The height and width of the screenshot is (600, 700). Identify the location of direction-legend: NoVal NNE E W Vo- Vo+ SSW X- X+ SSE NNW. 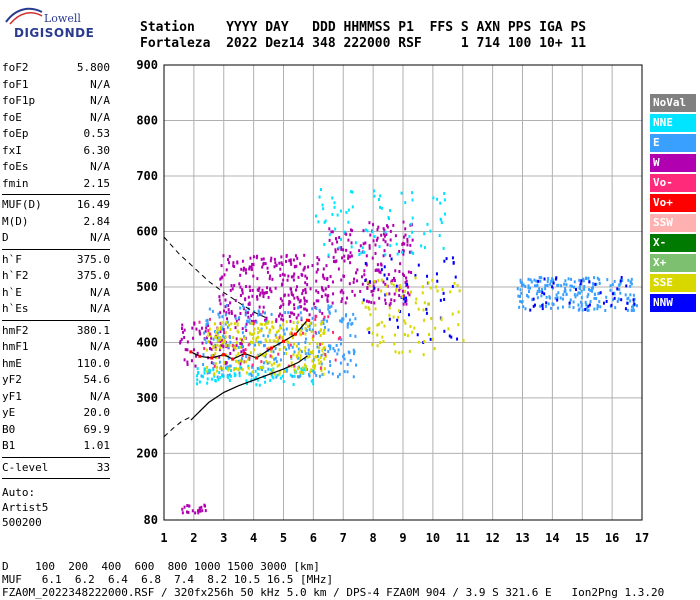
(673, 204).